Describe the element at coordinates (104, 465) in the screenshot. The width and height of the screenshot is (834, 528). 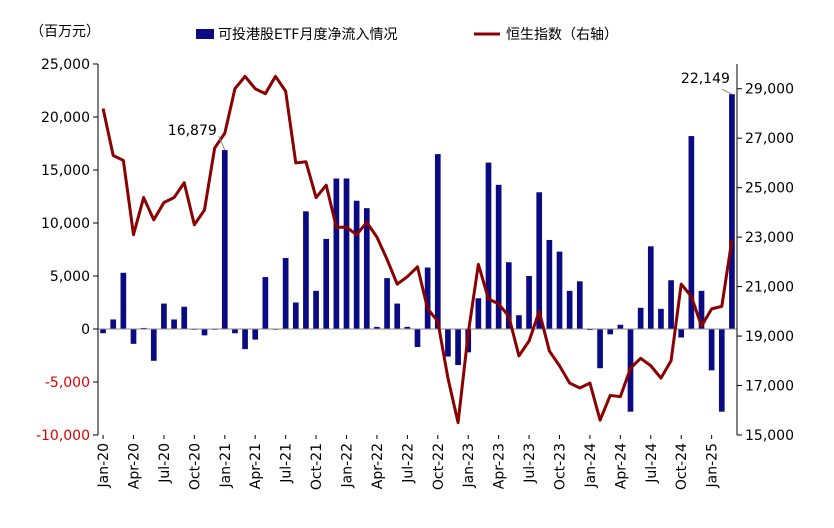
I see `x-tick-label: Jan-20` at that location.